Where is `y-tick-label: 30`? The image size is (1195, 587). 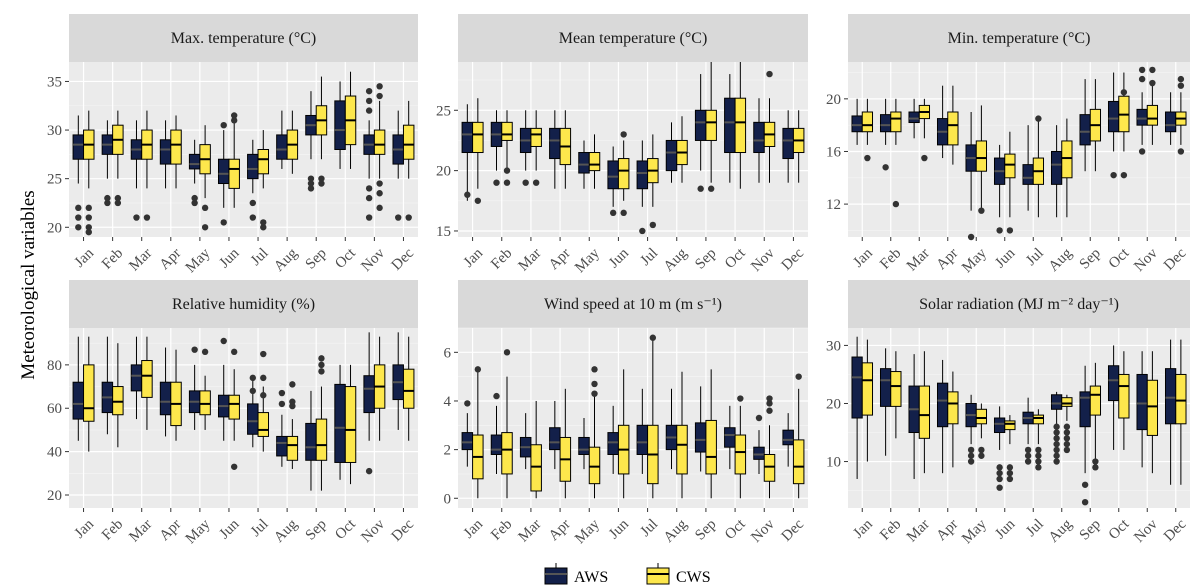 y-tick-label: 30 is located at coordinates (833, 346).